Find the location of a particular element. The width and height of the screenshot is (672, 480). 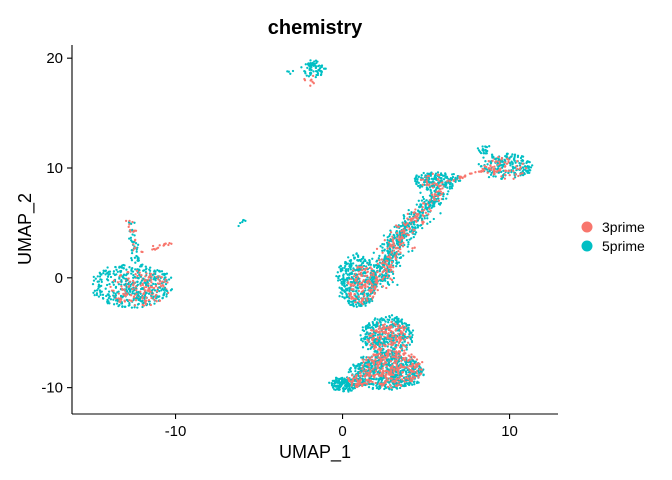

x-axis-title: UMAP_1 is located at coordinates (315, 452).